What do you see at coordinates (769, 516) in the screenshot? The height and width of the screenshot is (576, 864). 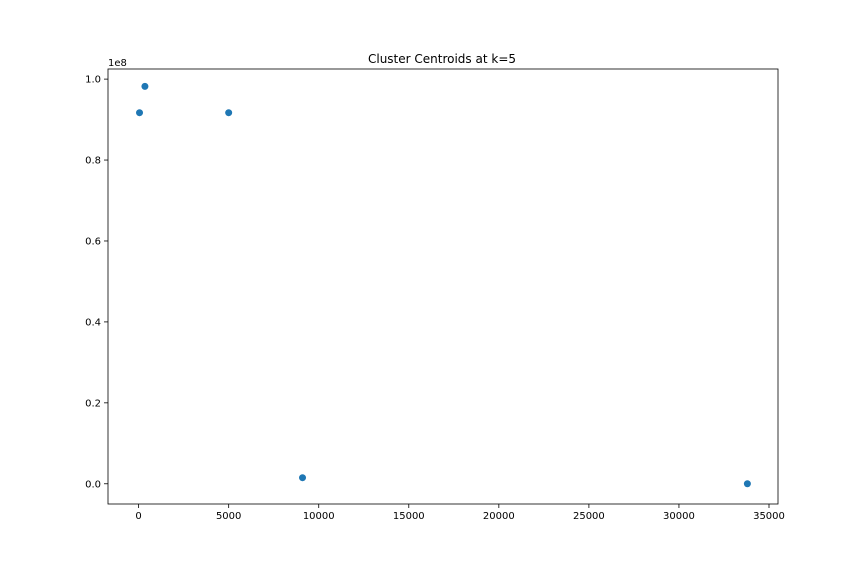 I see `x-tick-label: 35000` at bounding box center [769, 516].